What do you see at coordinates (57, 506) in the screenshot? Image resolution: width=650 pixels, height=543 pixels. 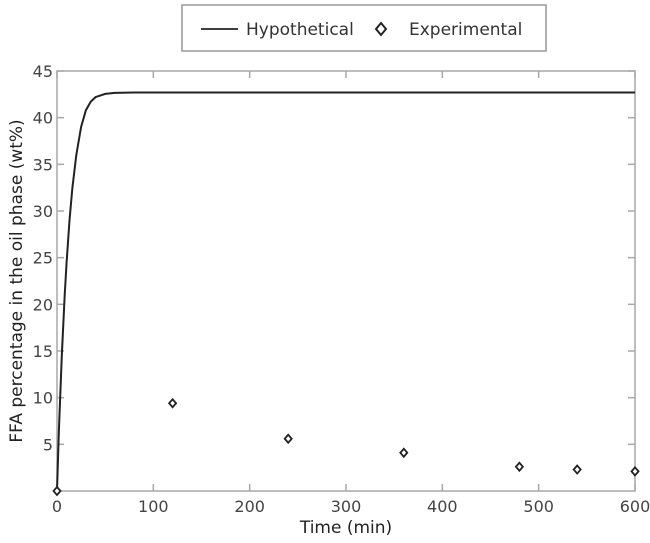 I see `x-tick-label: 0` at bounding box center [57, 506].